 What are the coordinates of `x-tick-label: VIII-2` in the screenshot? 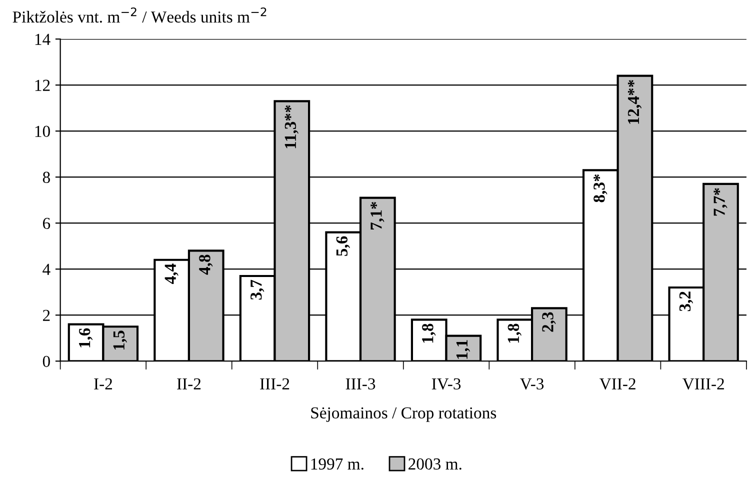 It's located at (703, 384).